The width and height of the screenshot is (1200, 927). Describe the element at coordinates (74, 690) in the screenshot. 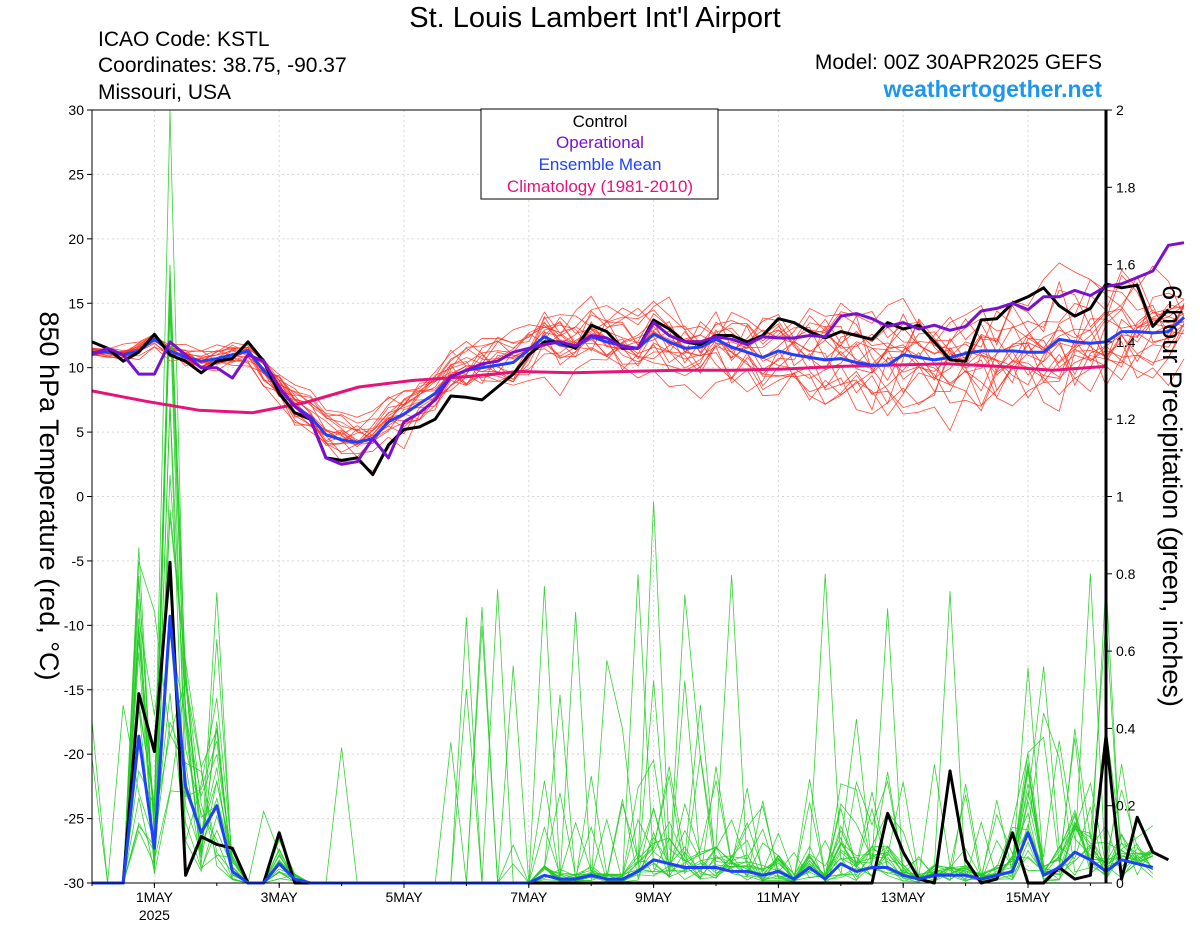

I see `left-tick-label: -15` at that location.